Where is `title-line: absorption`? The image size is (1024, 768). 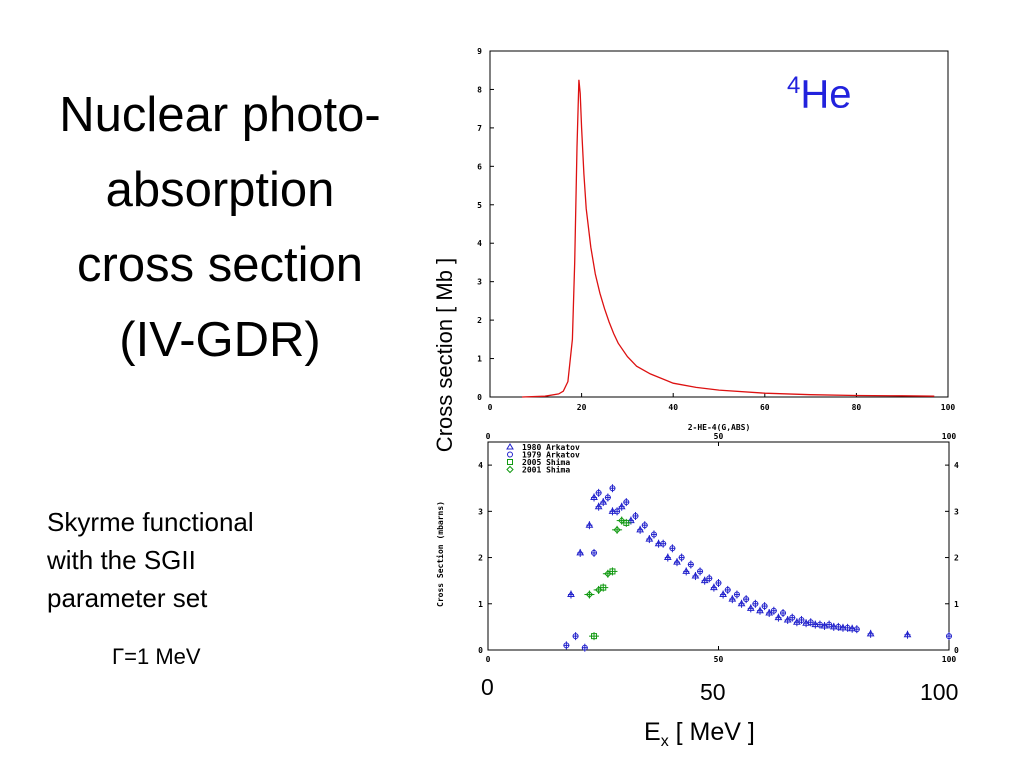
title-line: absorption is located at coordinates (220, 190).